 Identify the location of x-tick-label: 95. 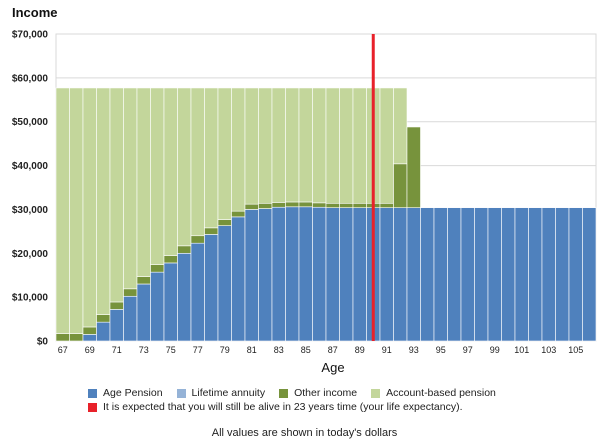
(441, 350).